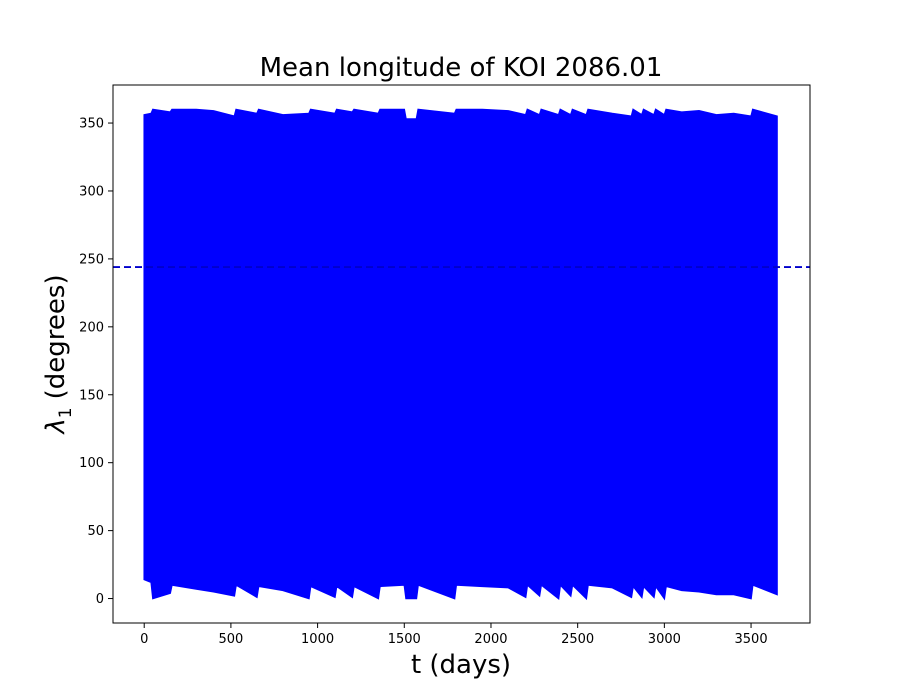  What do you see at coordinates (404, 639) in the screenshot?
I see `x-tick-label: 1500` at bounding box center [404, 639].